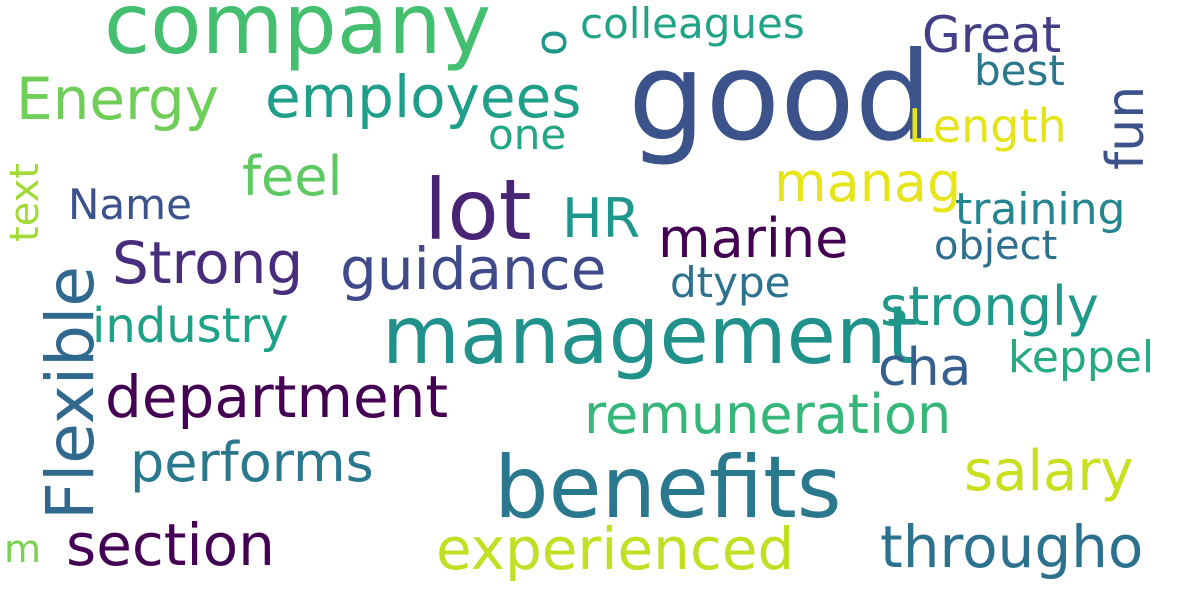  Describe the element at coordinates (170, 545) in the screenshot. I see `word-section: section` at that location.